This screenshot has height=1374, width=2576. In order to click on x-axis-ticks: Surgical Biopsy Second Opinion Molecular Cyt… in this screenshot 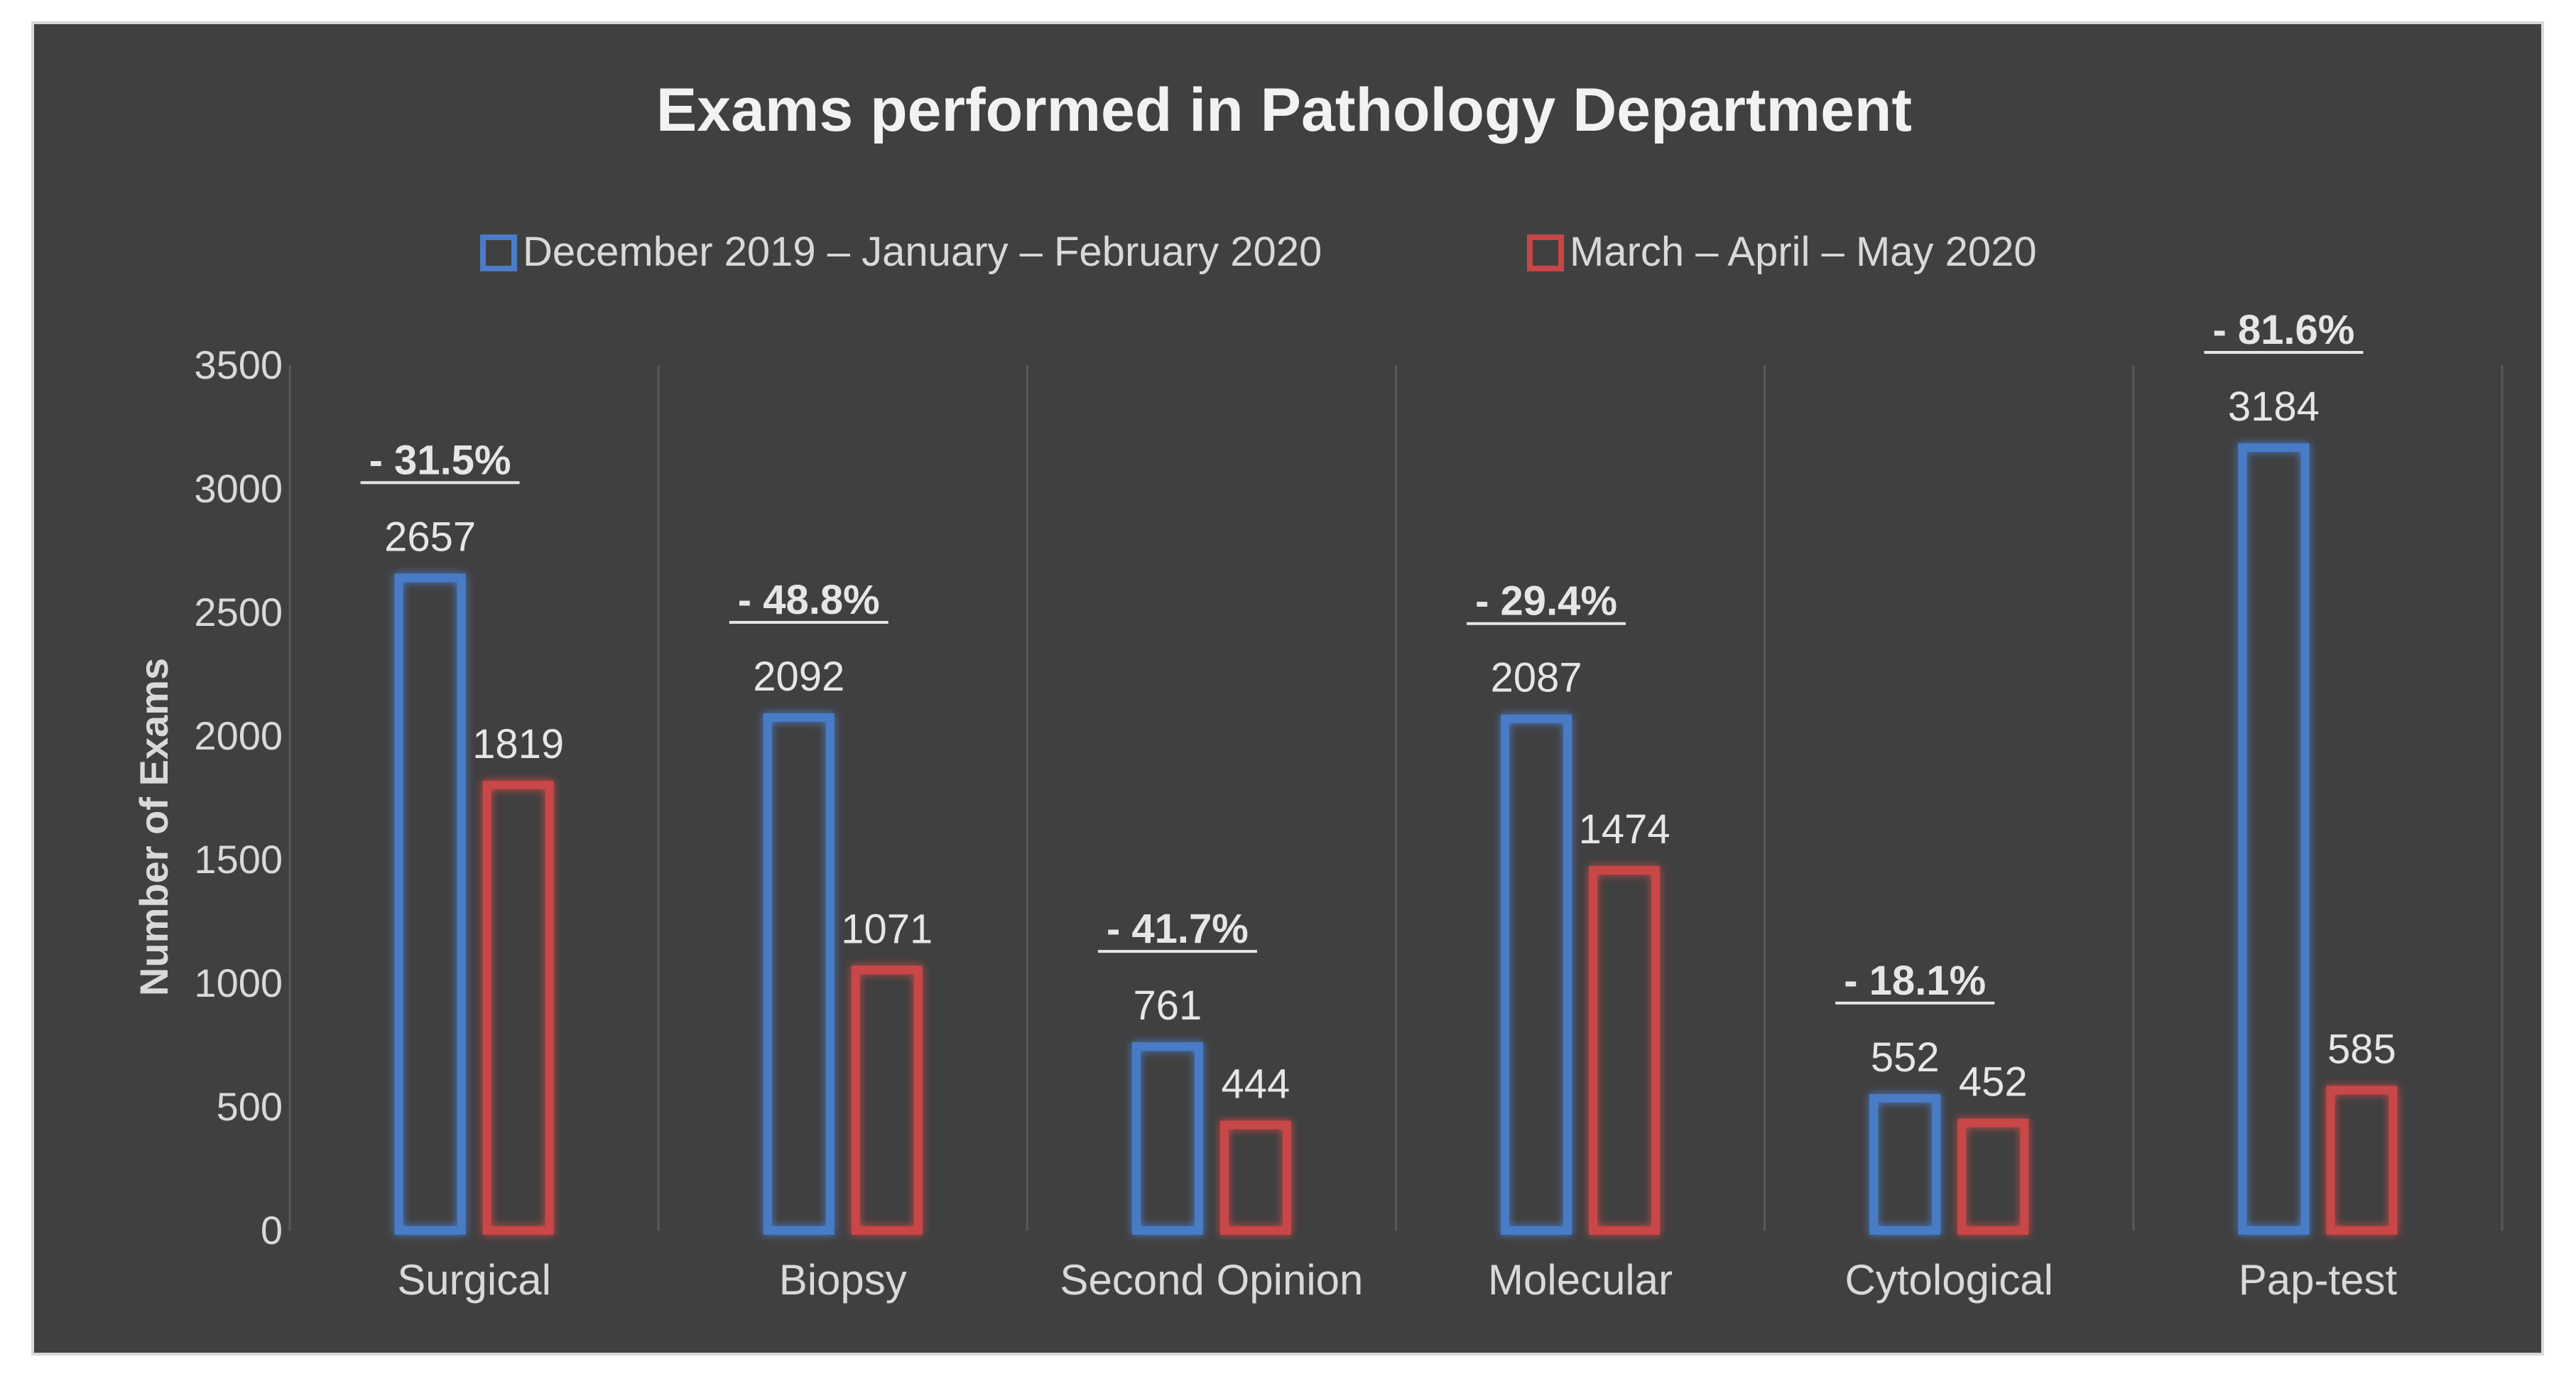, I will do `click(1397, 1280)`.